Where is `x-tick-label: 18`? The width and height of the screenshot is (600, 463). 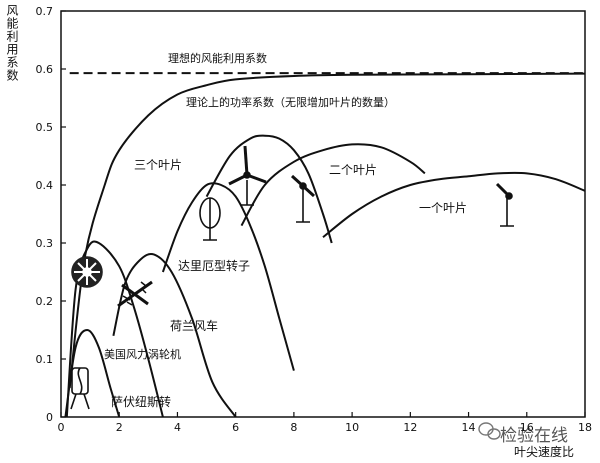
x-tick-label: 18 is located at coordinates (585, 427).